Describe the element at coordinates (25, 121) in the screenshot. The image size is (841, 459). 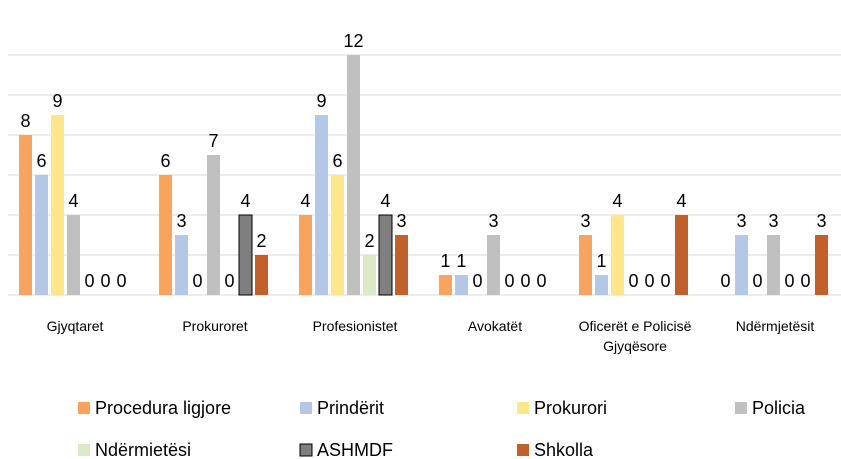
I see `value-label: 8` at that location.